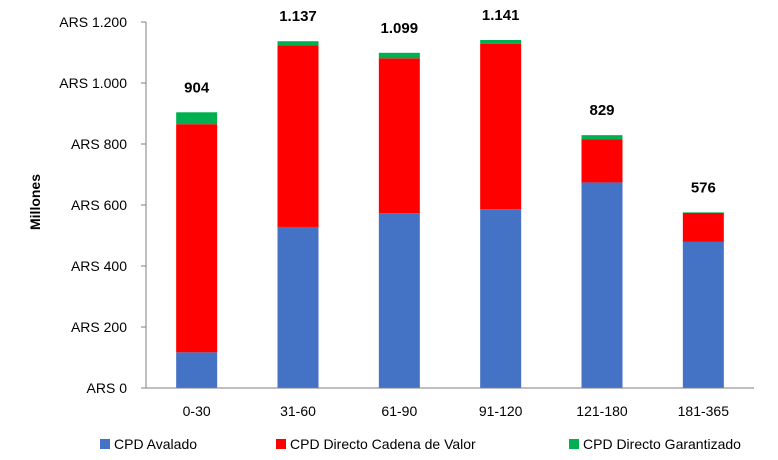 The height and width of the screenshot is (460, 778). I want to click on legend-label: CPD Directo Garantizado, so click(662, 444).